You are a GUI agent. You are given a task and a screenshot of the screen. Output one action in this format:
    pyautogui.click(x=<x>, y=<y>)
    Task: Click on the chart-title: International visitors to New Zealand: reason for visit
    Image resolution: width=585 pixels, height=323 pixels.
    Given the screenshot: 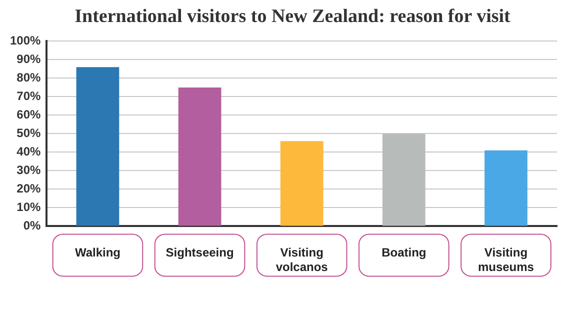 What is the action you would take?
    pyautogui.click(x=293, y=17)
    